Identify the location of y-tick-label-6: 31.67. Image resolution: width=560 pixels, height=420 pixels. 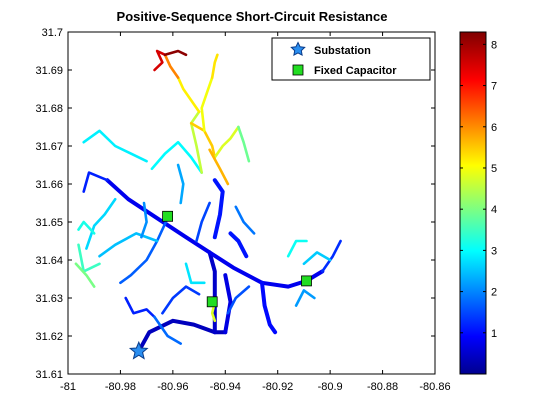
(49, 147).